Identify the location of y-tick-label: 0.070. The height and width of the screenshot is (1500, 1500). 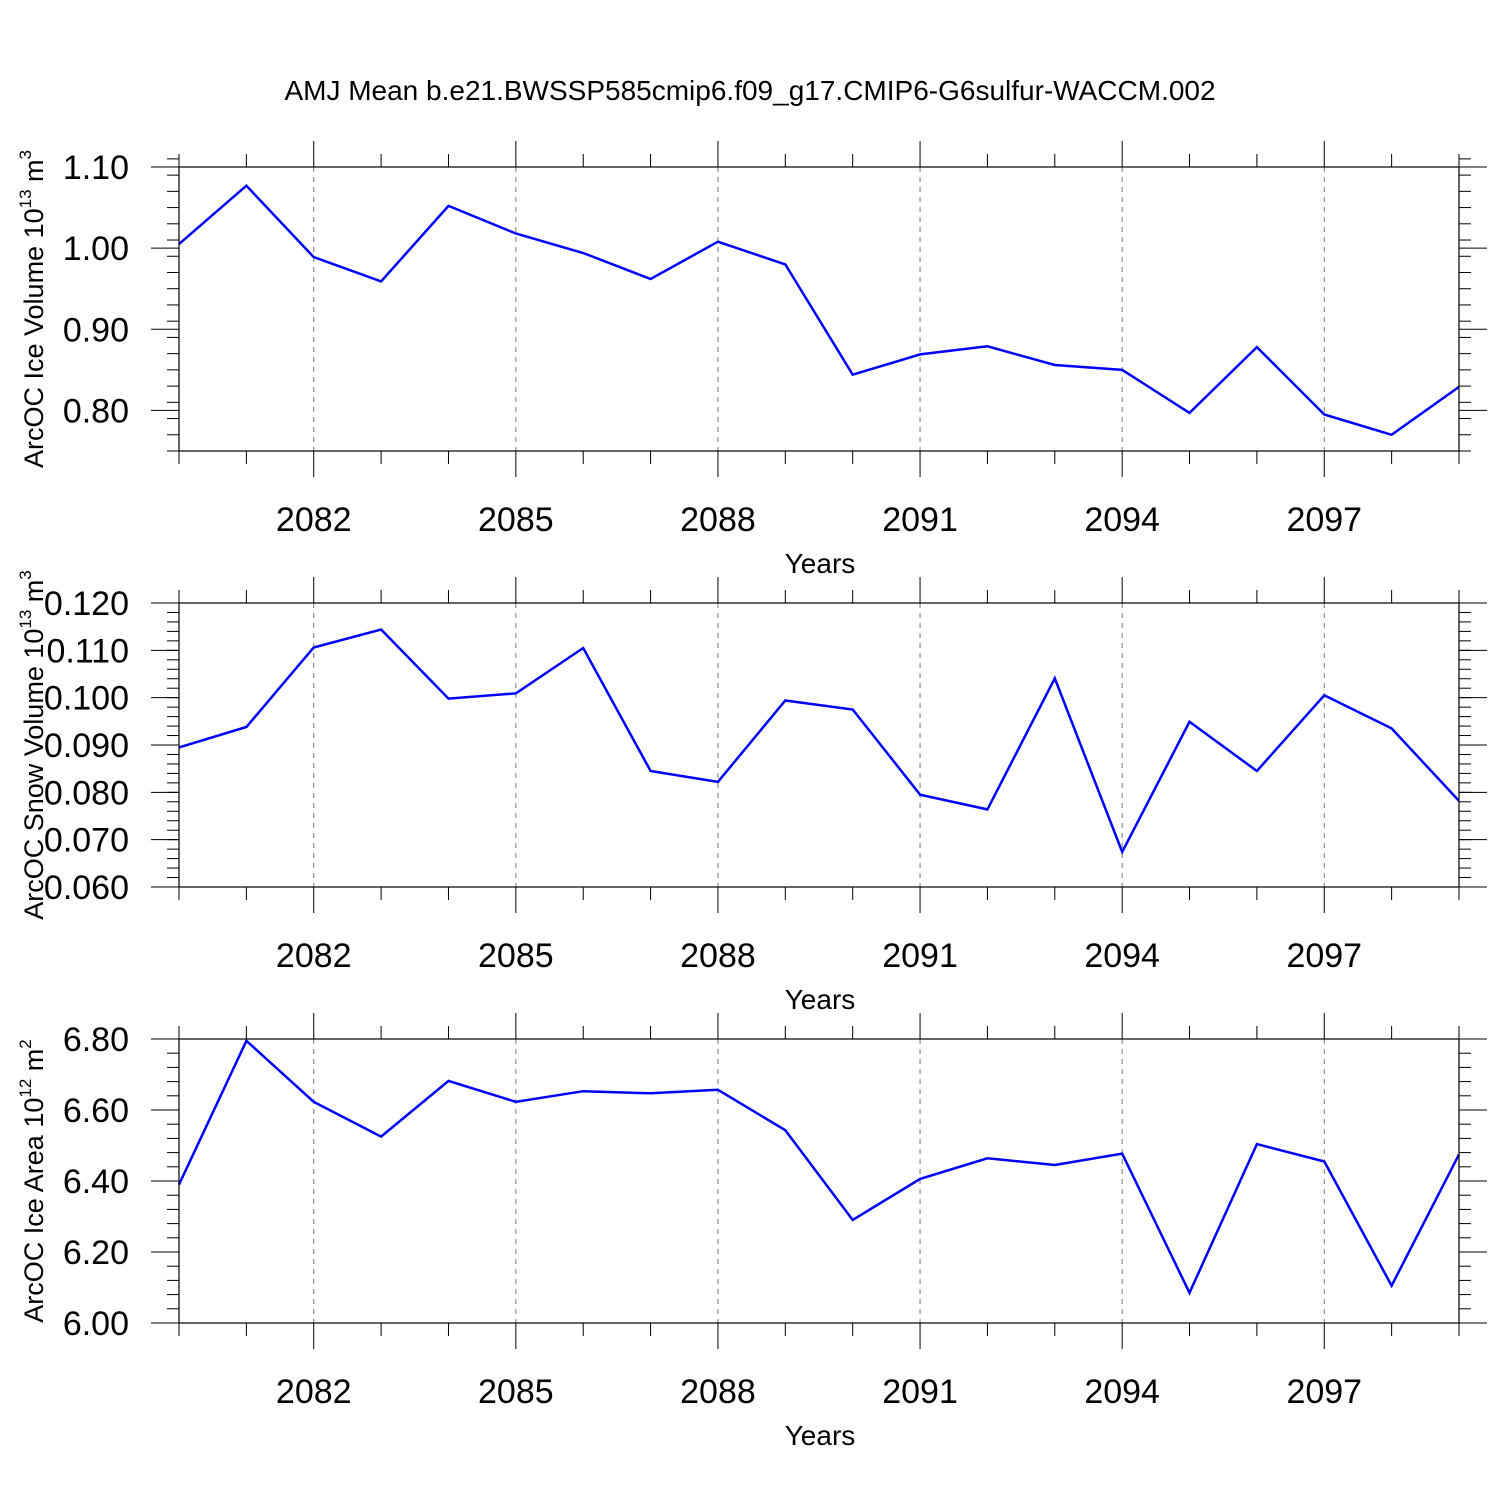
(86, 841).